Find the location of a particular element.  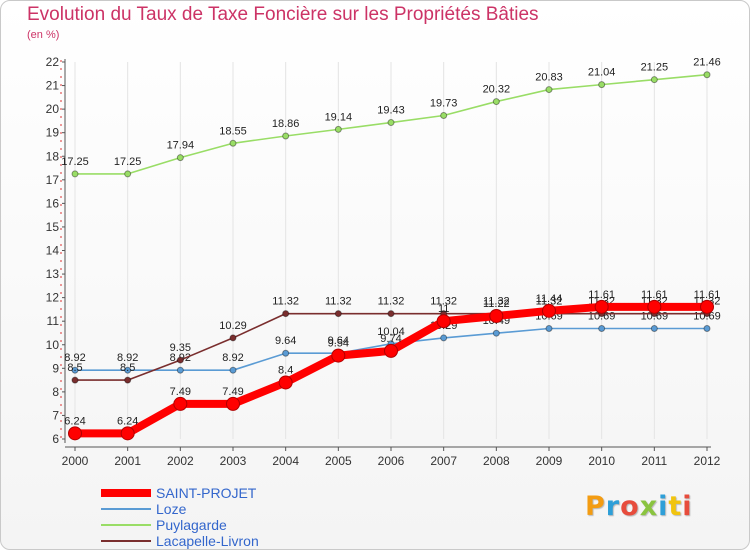

x-tick-label: 2002 is located at coordinates (180, 461).